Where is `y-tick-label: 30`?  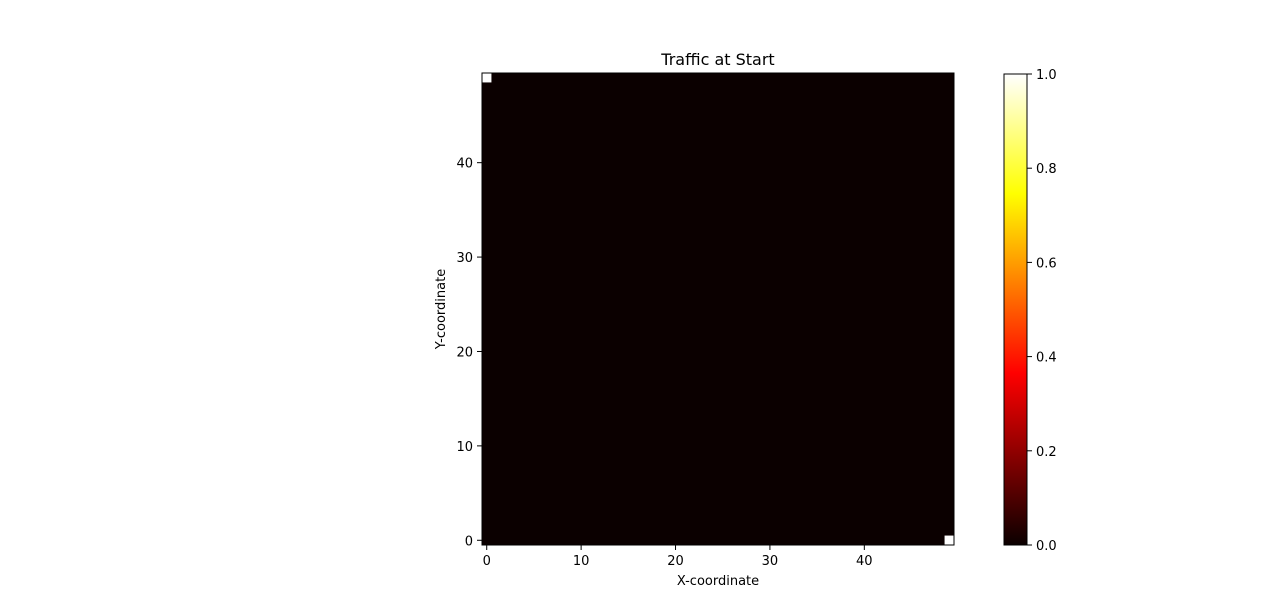 y-tick-label: 30 is located at coordinates (464, 258).